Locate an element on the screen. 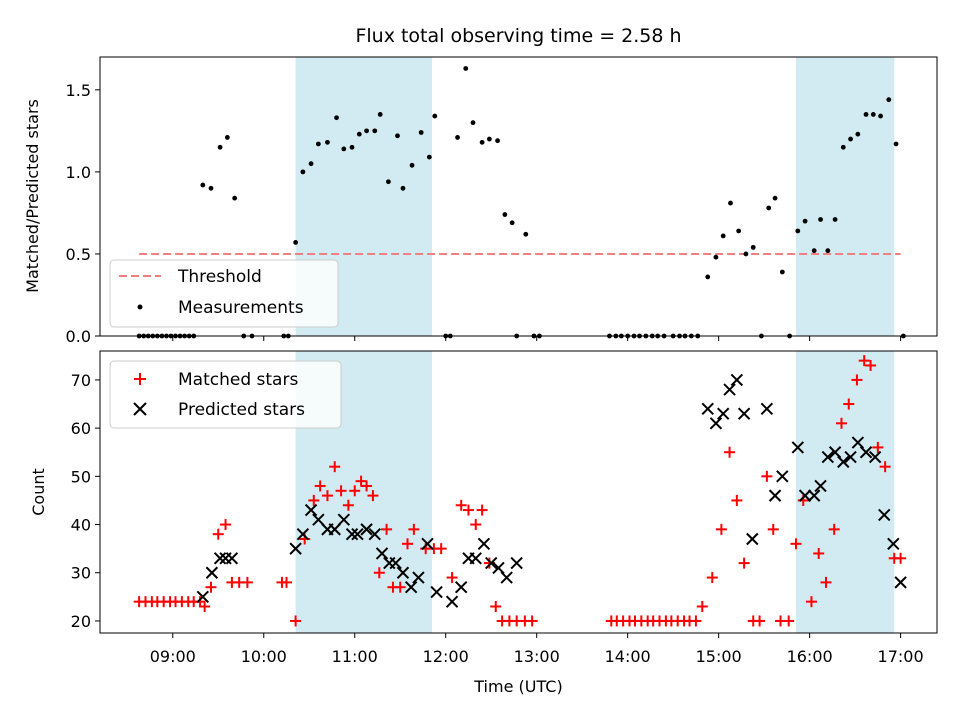 The width and height of the screenshot is (960, 720). bottom-x-tick-label: 17:00 is located at coordinates (901, 656).